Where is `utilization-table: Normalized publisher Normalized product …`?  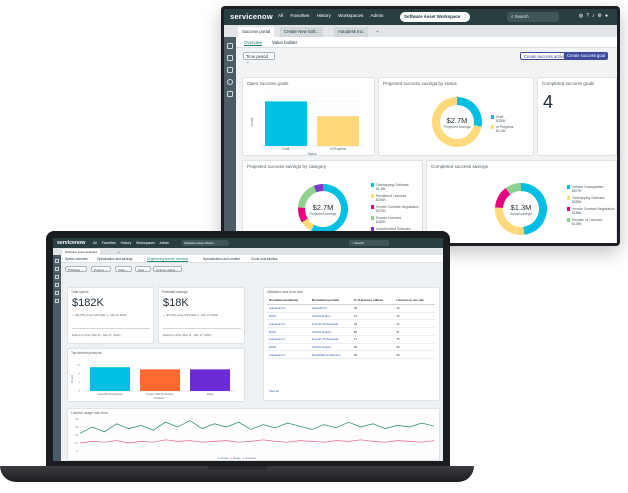
utilization-table: Normalized publisher Normalized product … is located at coordinates (351, 328).